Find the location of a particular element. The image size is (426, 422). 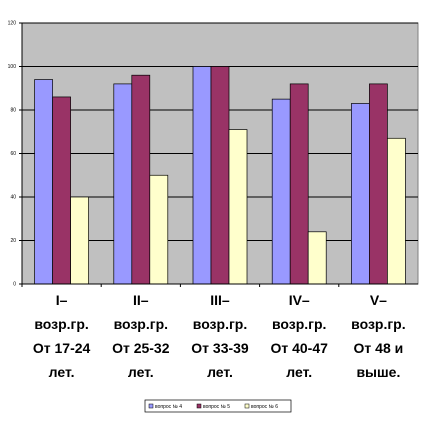

legend-label: вопрос № 4 is located at coordinates (168, 407).